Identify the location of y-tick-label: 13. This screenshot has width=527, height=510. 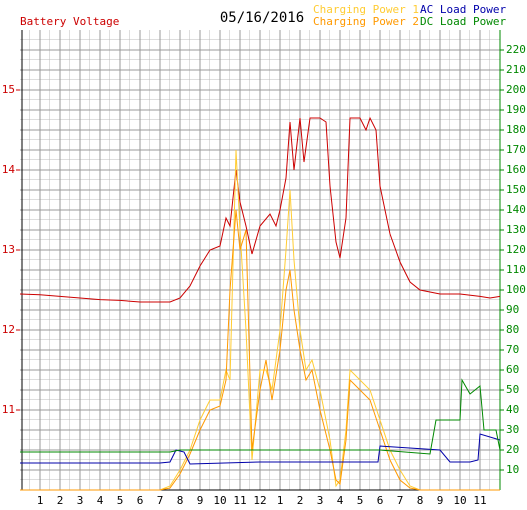
(8, 249).